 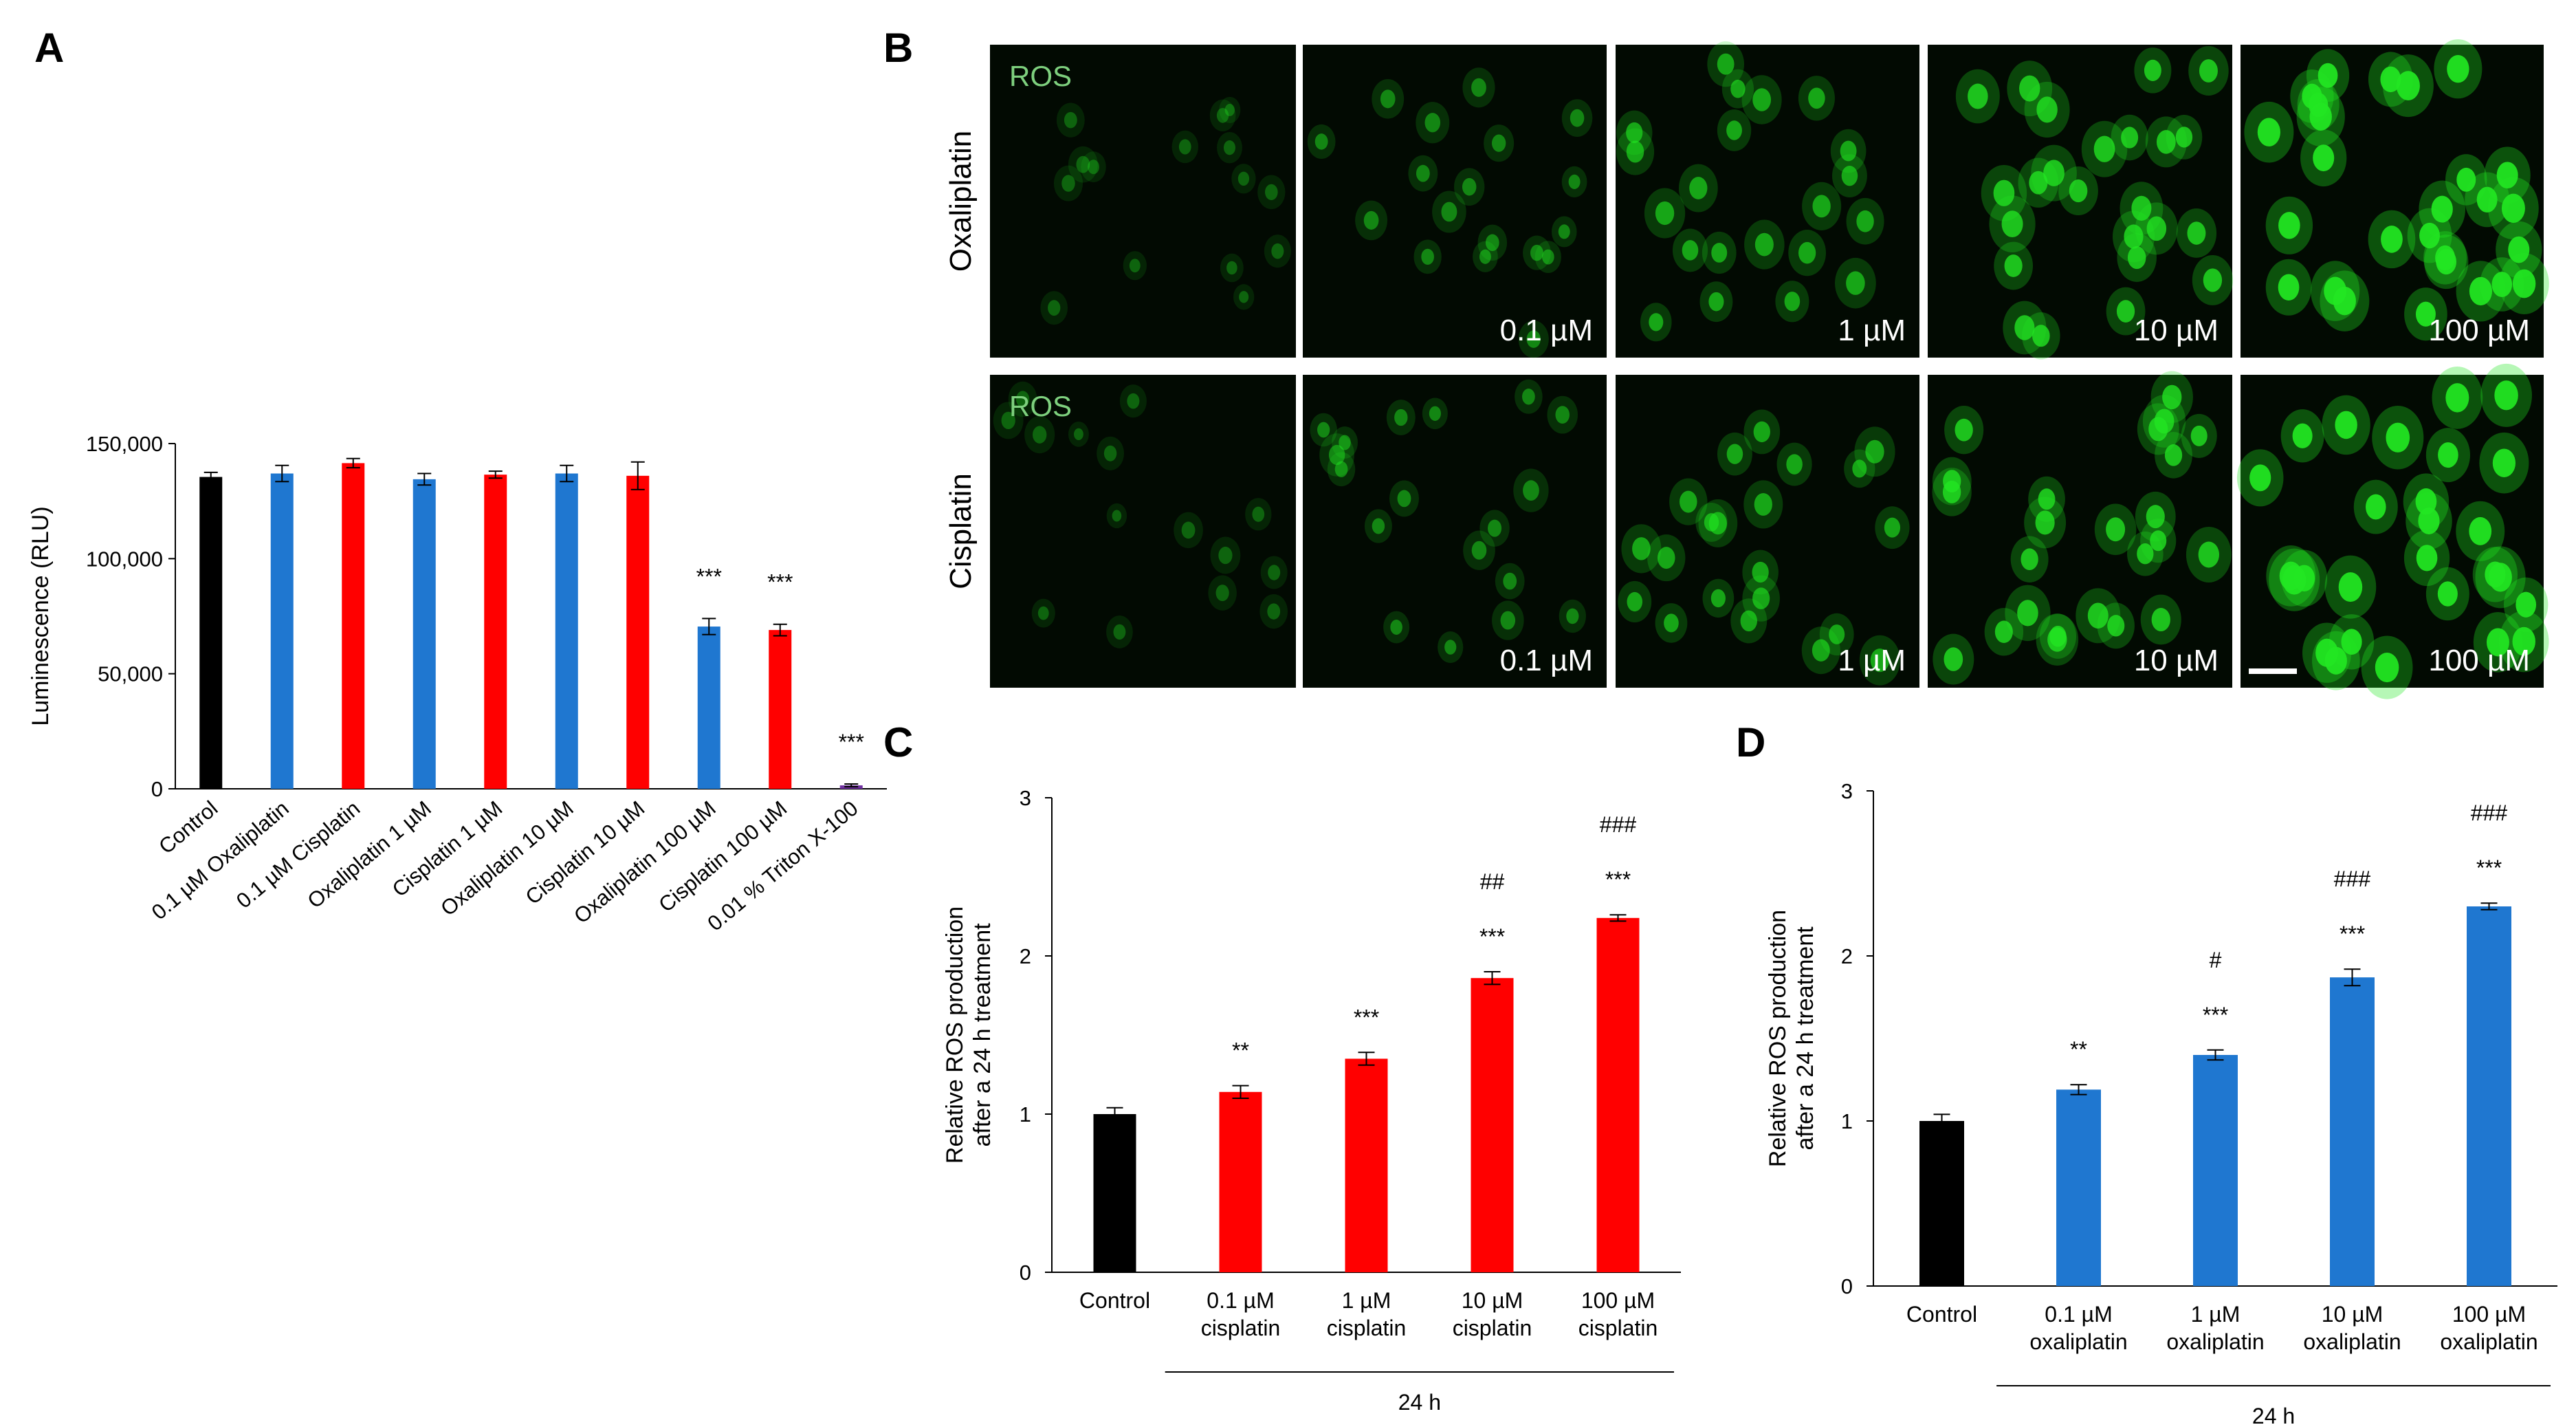 I want to click on chart-d-x-tick-label: 0.1 µM, so click(x=2078, y=1314).